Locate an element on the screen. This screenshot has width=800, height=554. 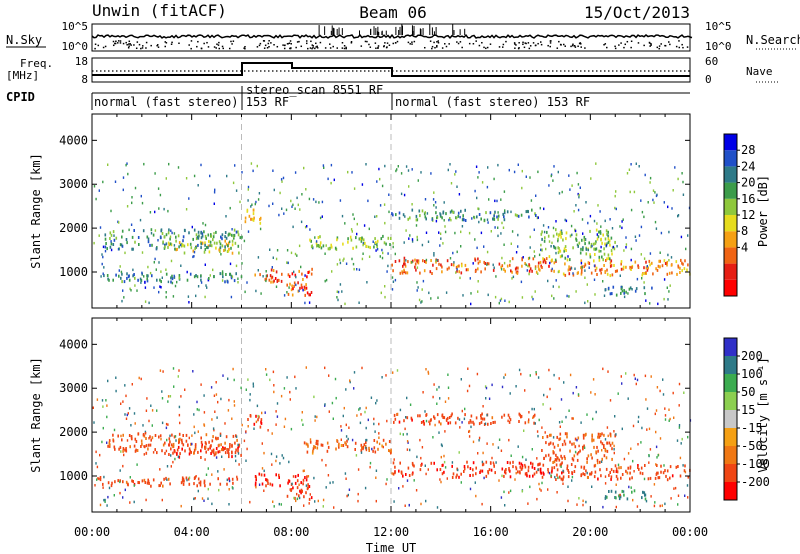
colorbar-tick-label: 28 is located at coordinates (748, 150).